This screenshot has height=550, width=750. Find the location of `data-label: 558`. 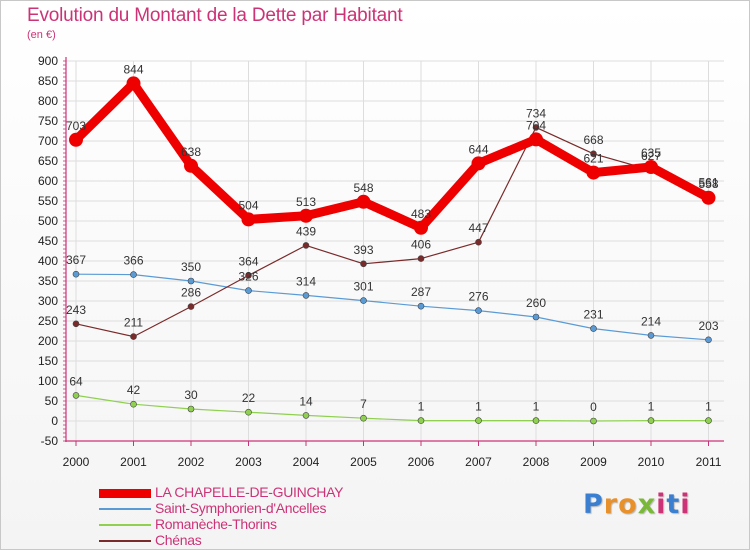

data-label: 558 is located at coordinates (708, 184).